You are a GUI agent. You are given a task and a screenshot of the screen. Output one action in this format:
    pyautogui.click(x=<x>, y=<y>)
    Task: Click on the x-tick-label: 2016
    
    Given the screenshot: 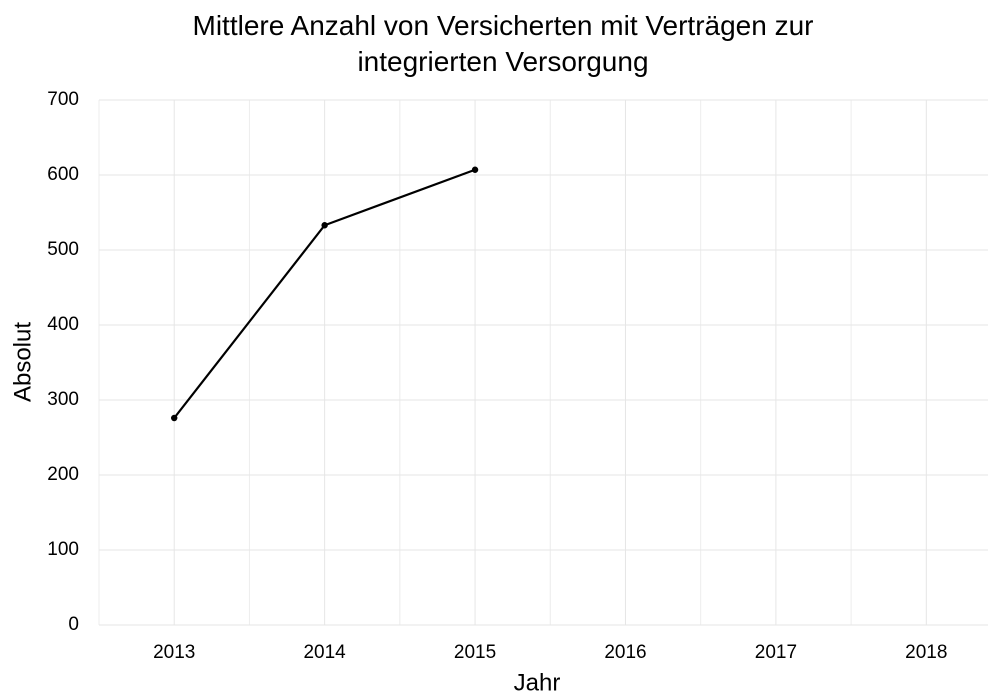 What is the action you would take?
    pyautogui.click(x=625, y=652)
    